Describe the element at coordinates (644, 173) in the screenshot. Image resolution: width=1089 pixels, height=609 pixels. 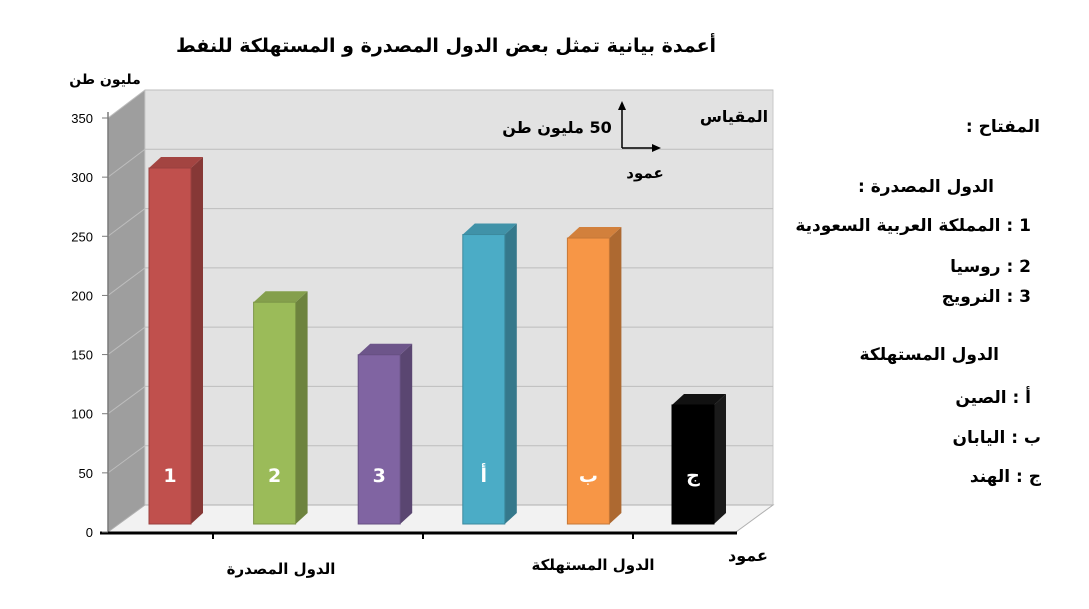
I see `scale-axis-label: عمود` at that location.